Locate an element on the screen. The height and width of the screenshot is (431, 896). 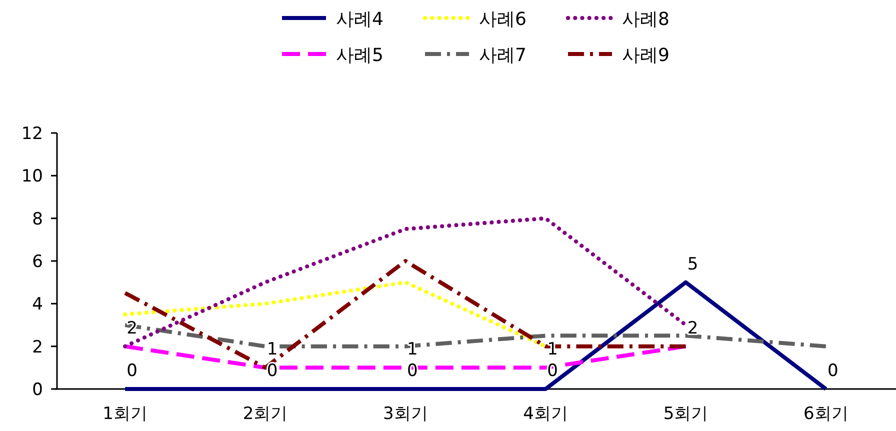
legend-label: 사례4 is located at coordinates (360, 19).